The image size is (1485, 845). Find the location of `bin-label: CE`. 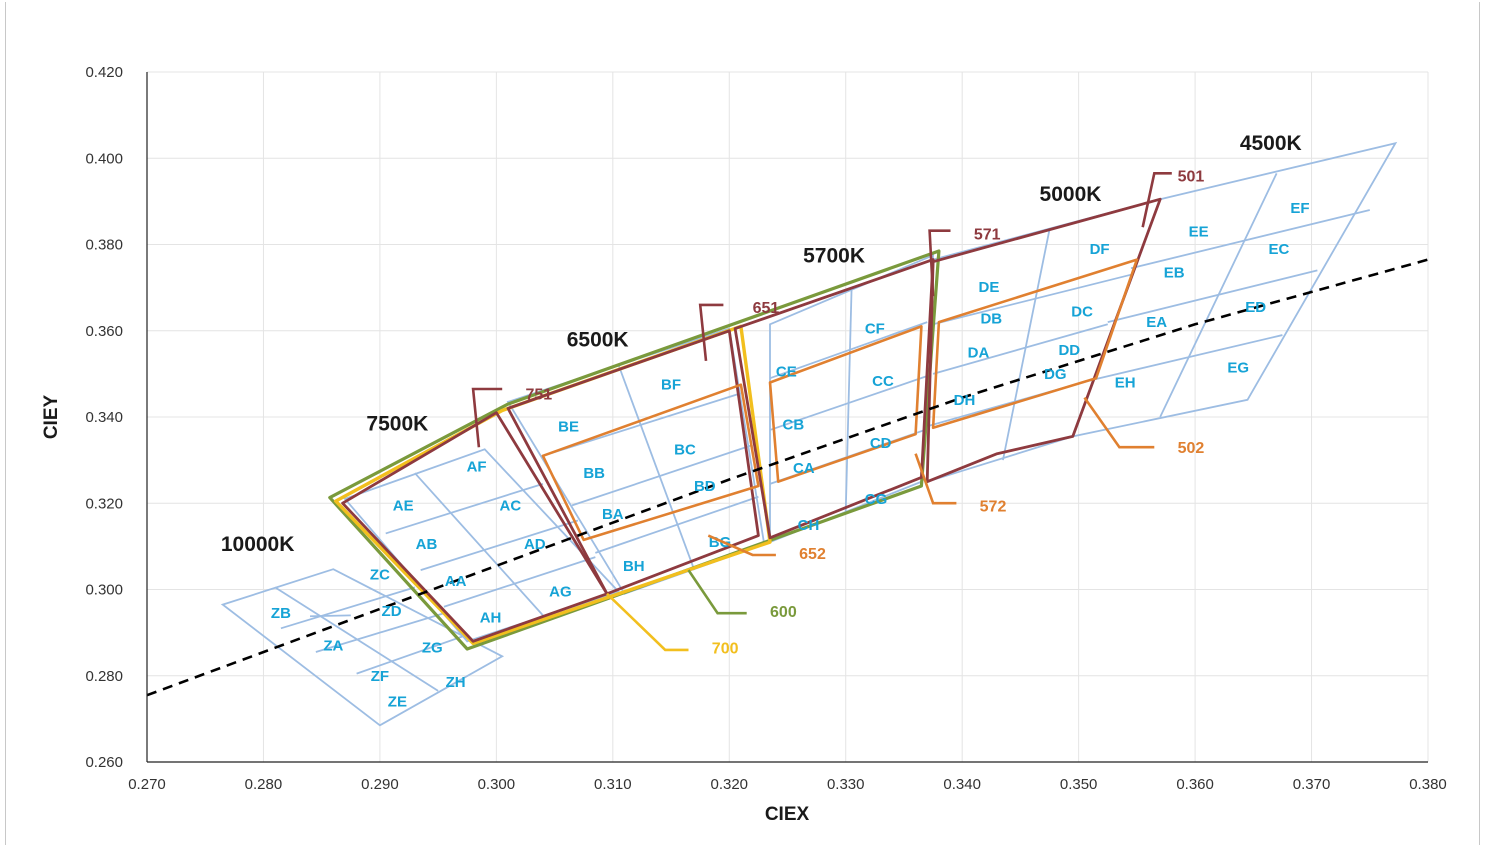

bin-label: CE is located at coordinates (786, 372).